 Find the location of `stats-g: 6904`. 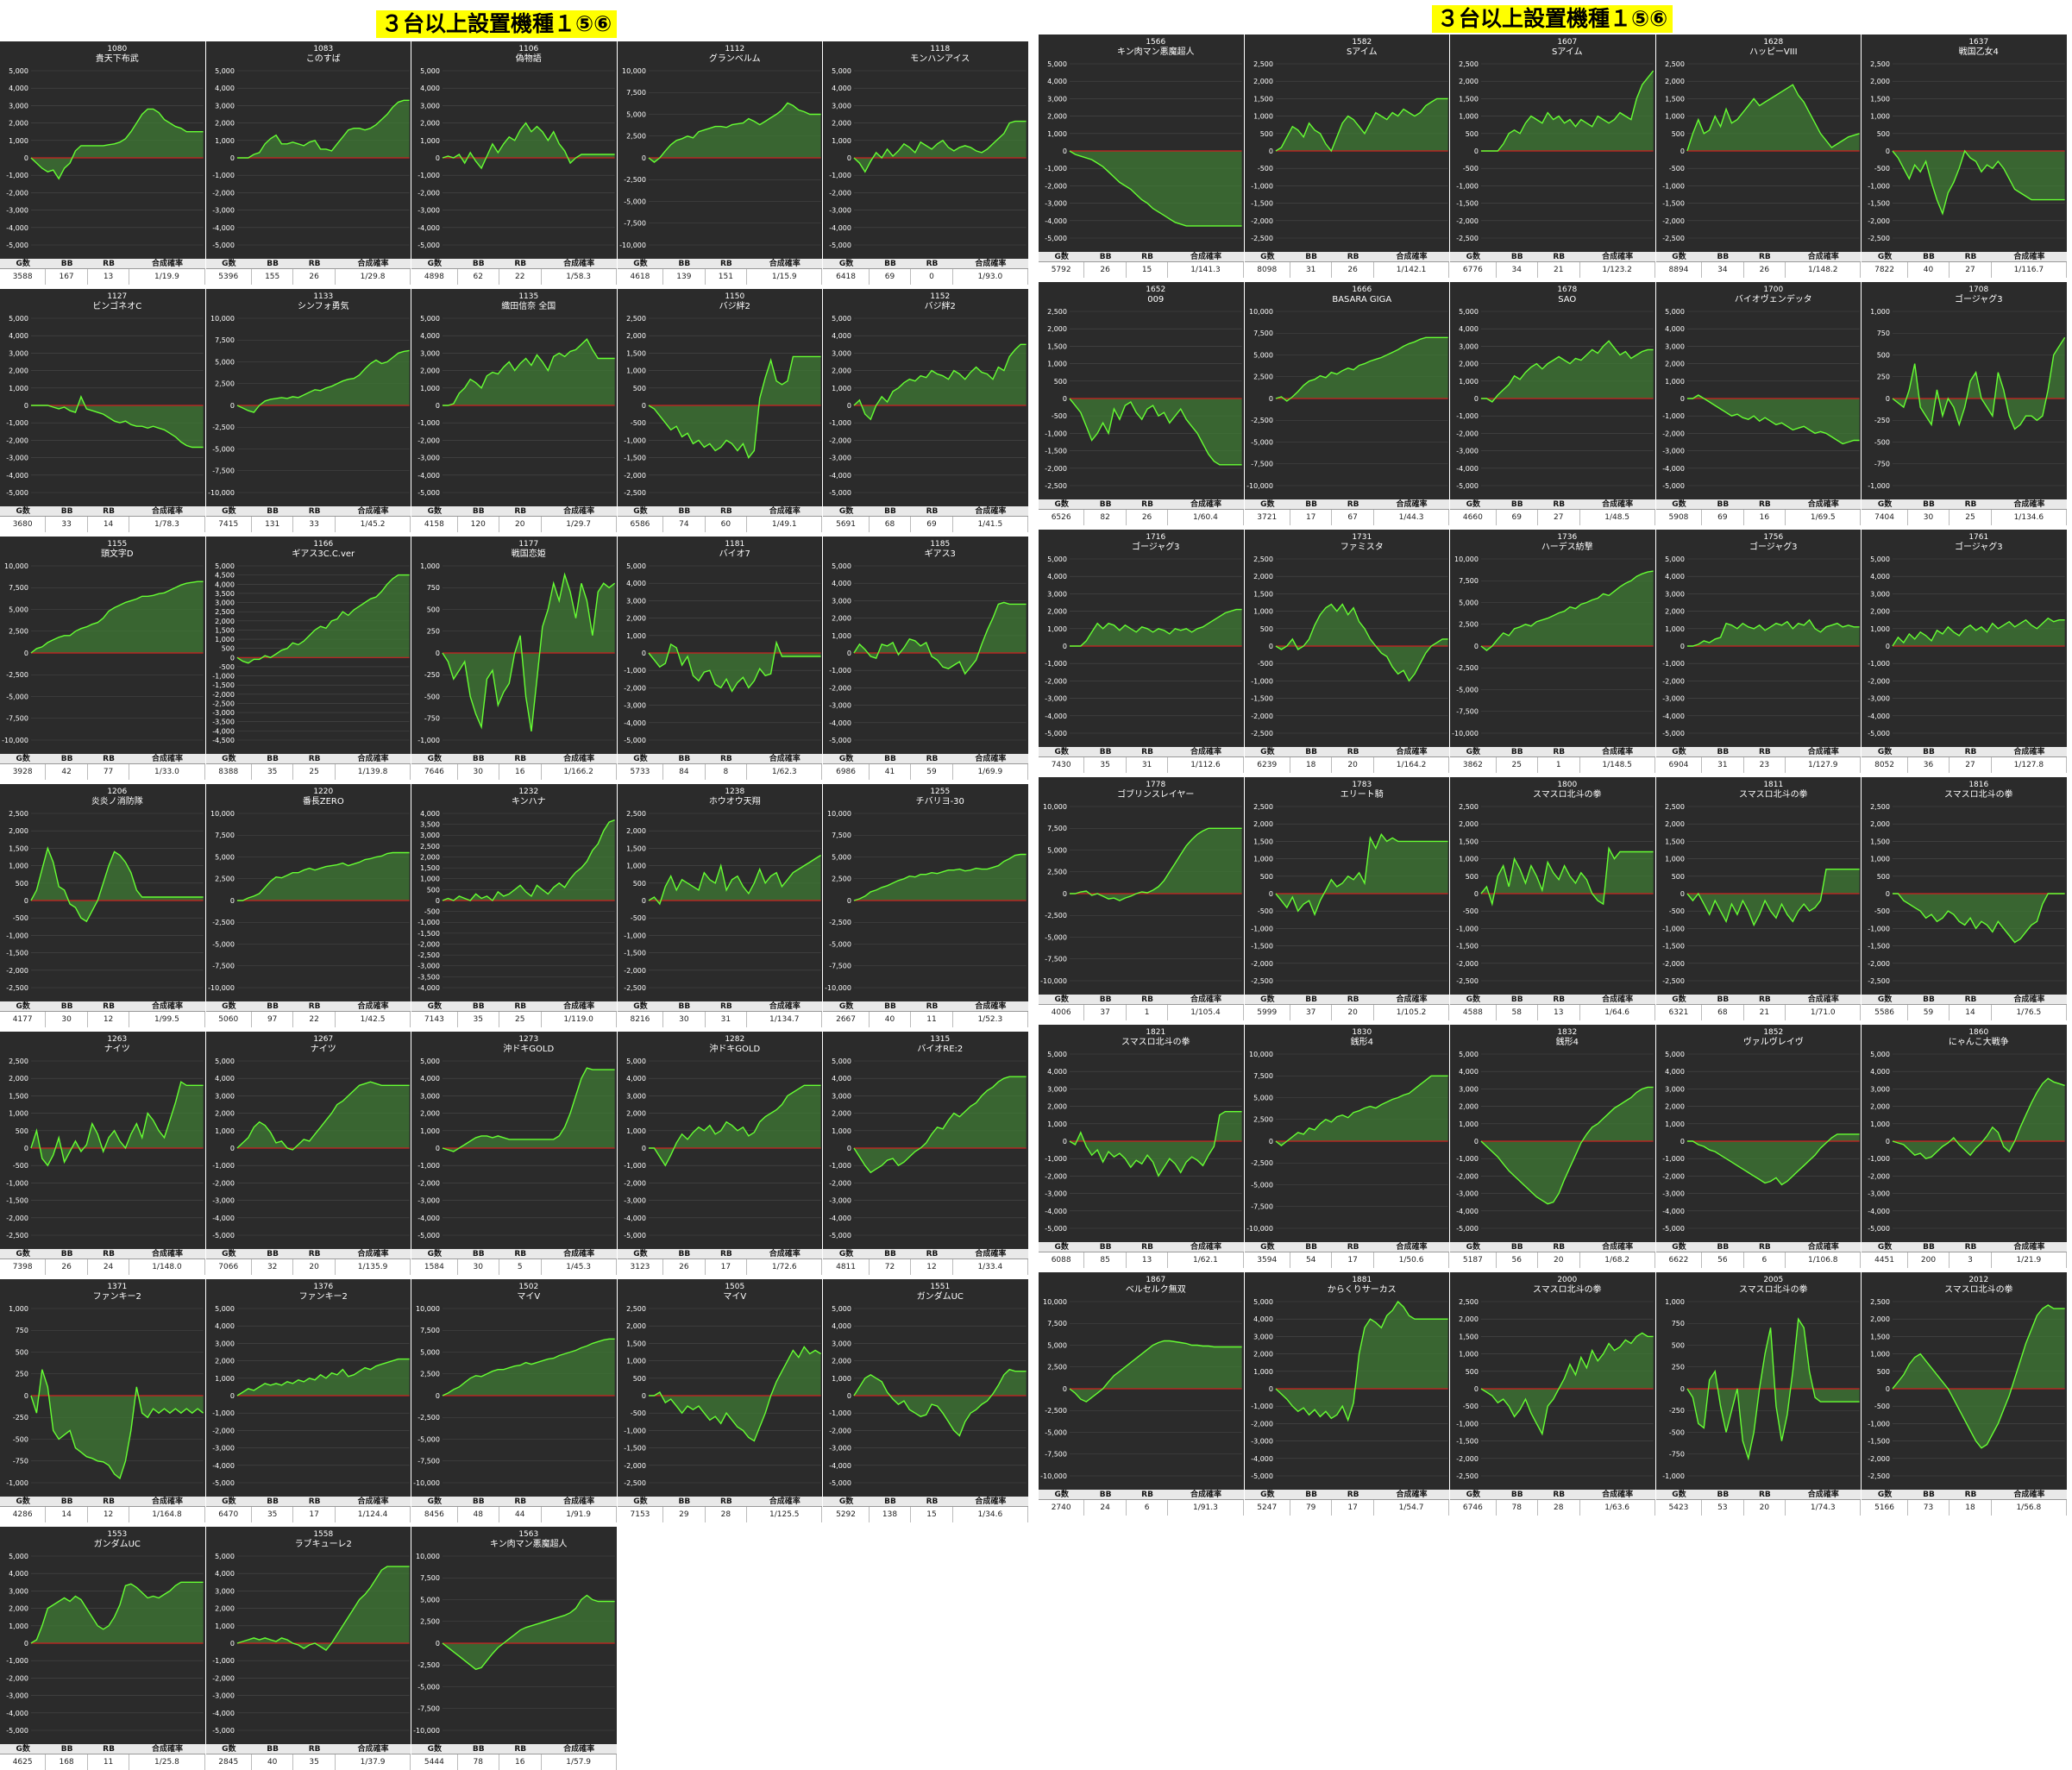

stats-g: 6904 is located at coordinates (1679, 765).